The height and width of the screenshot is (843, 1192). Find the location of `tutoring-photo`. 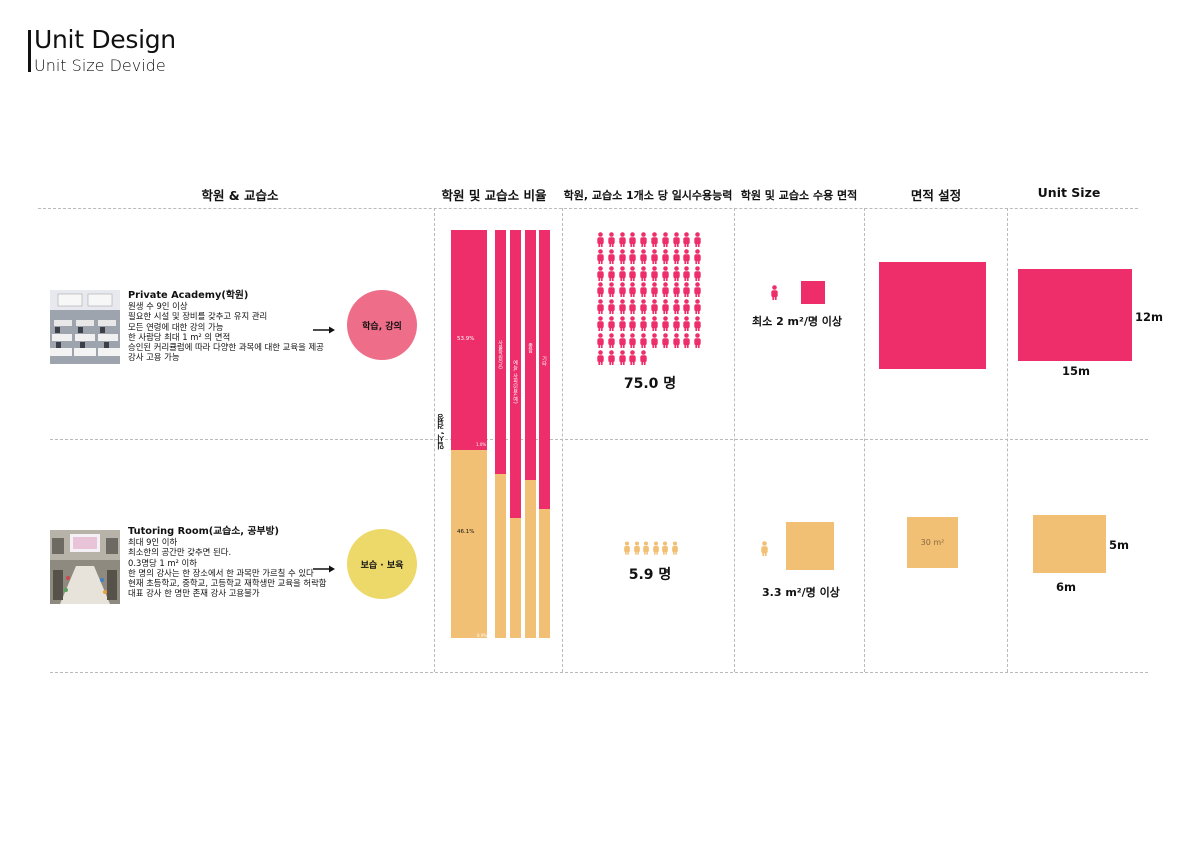

tutoring-photo is located at coordinates (85, 567).